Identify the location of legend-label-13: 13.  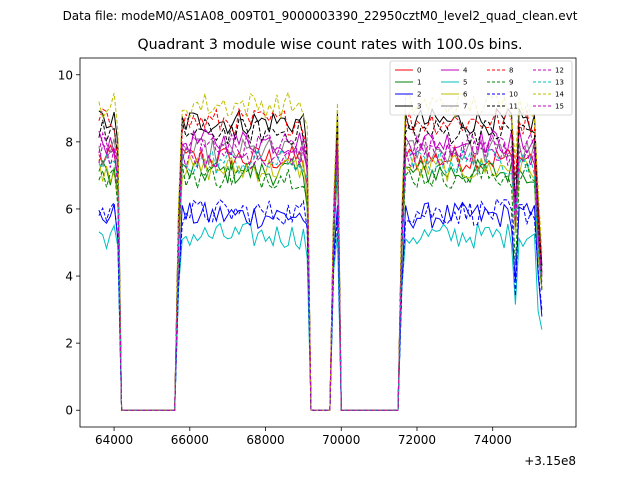
(559, 83).